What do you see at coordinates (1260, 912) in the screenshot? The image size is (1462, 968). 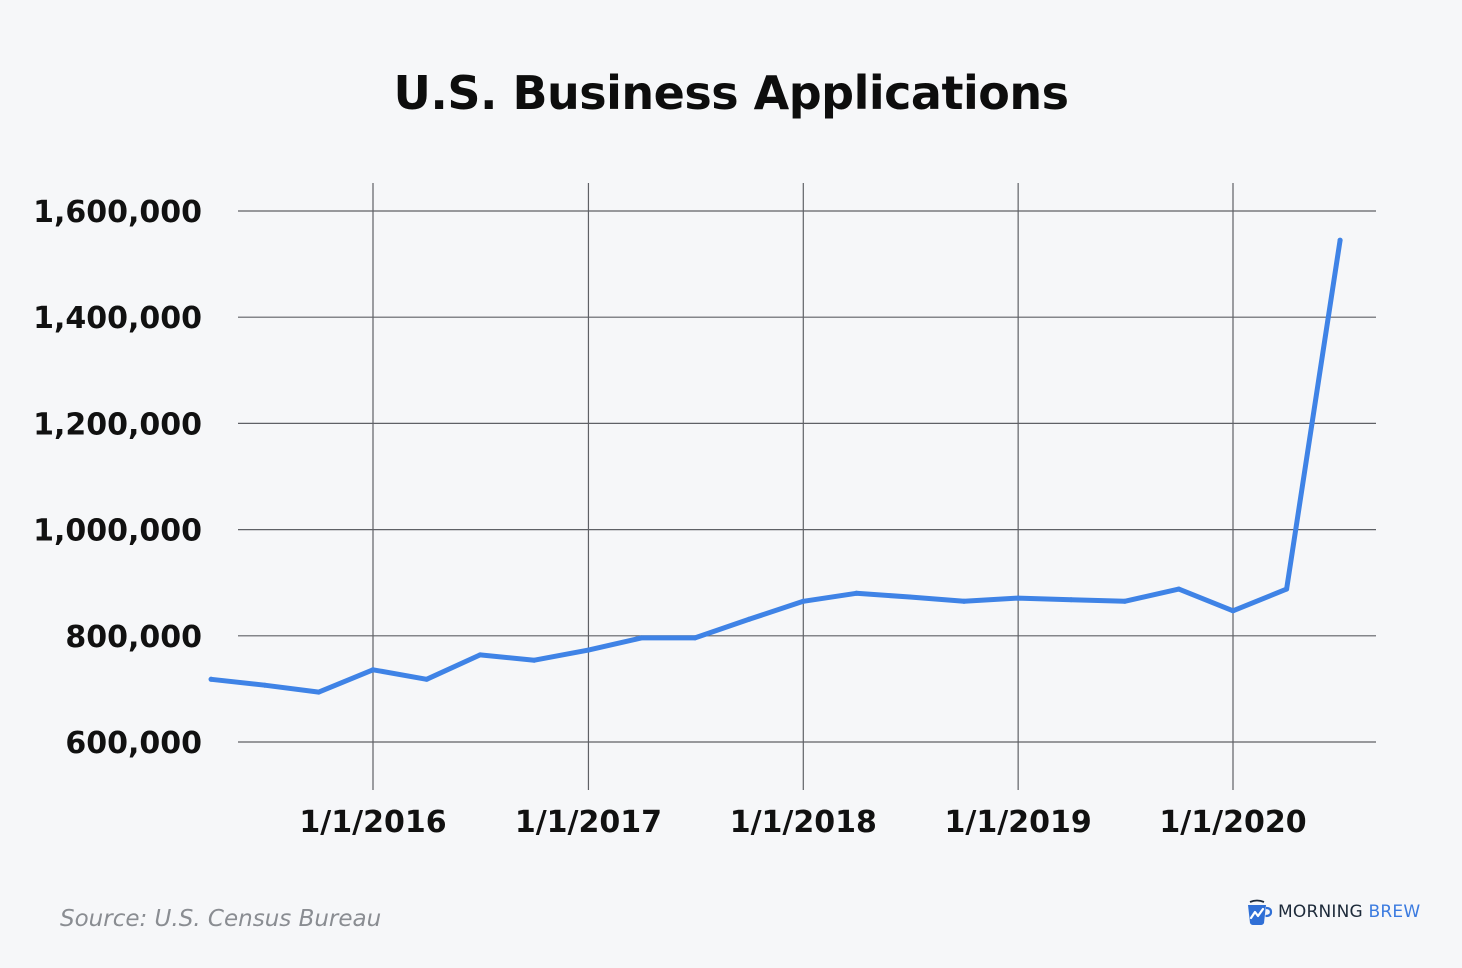 I see `coffee-mug-chart-icon` at bounding box center [1260, 912].